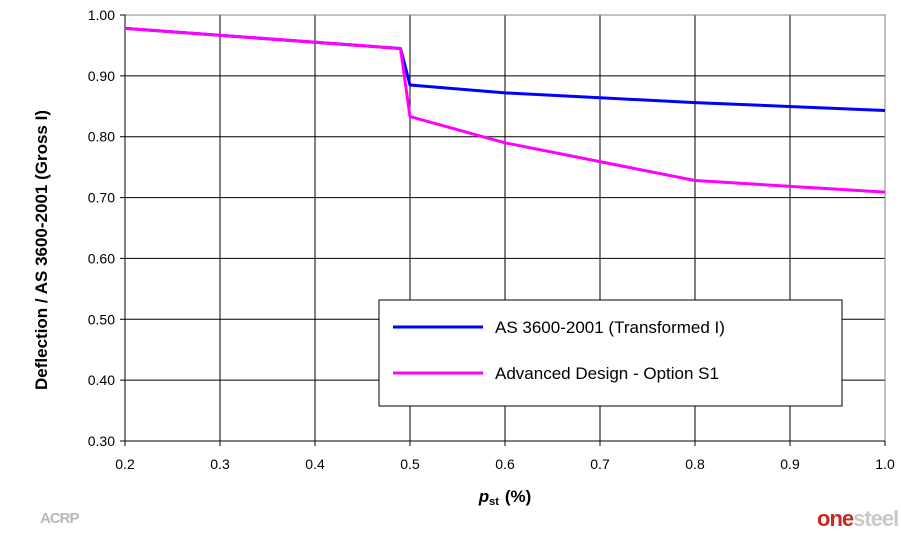  What do you see at coordinates (600, 464) in the screenshot?
I see `x-tick-label: 0.7` at bounding box center [600, 464].